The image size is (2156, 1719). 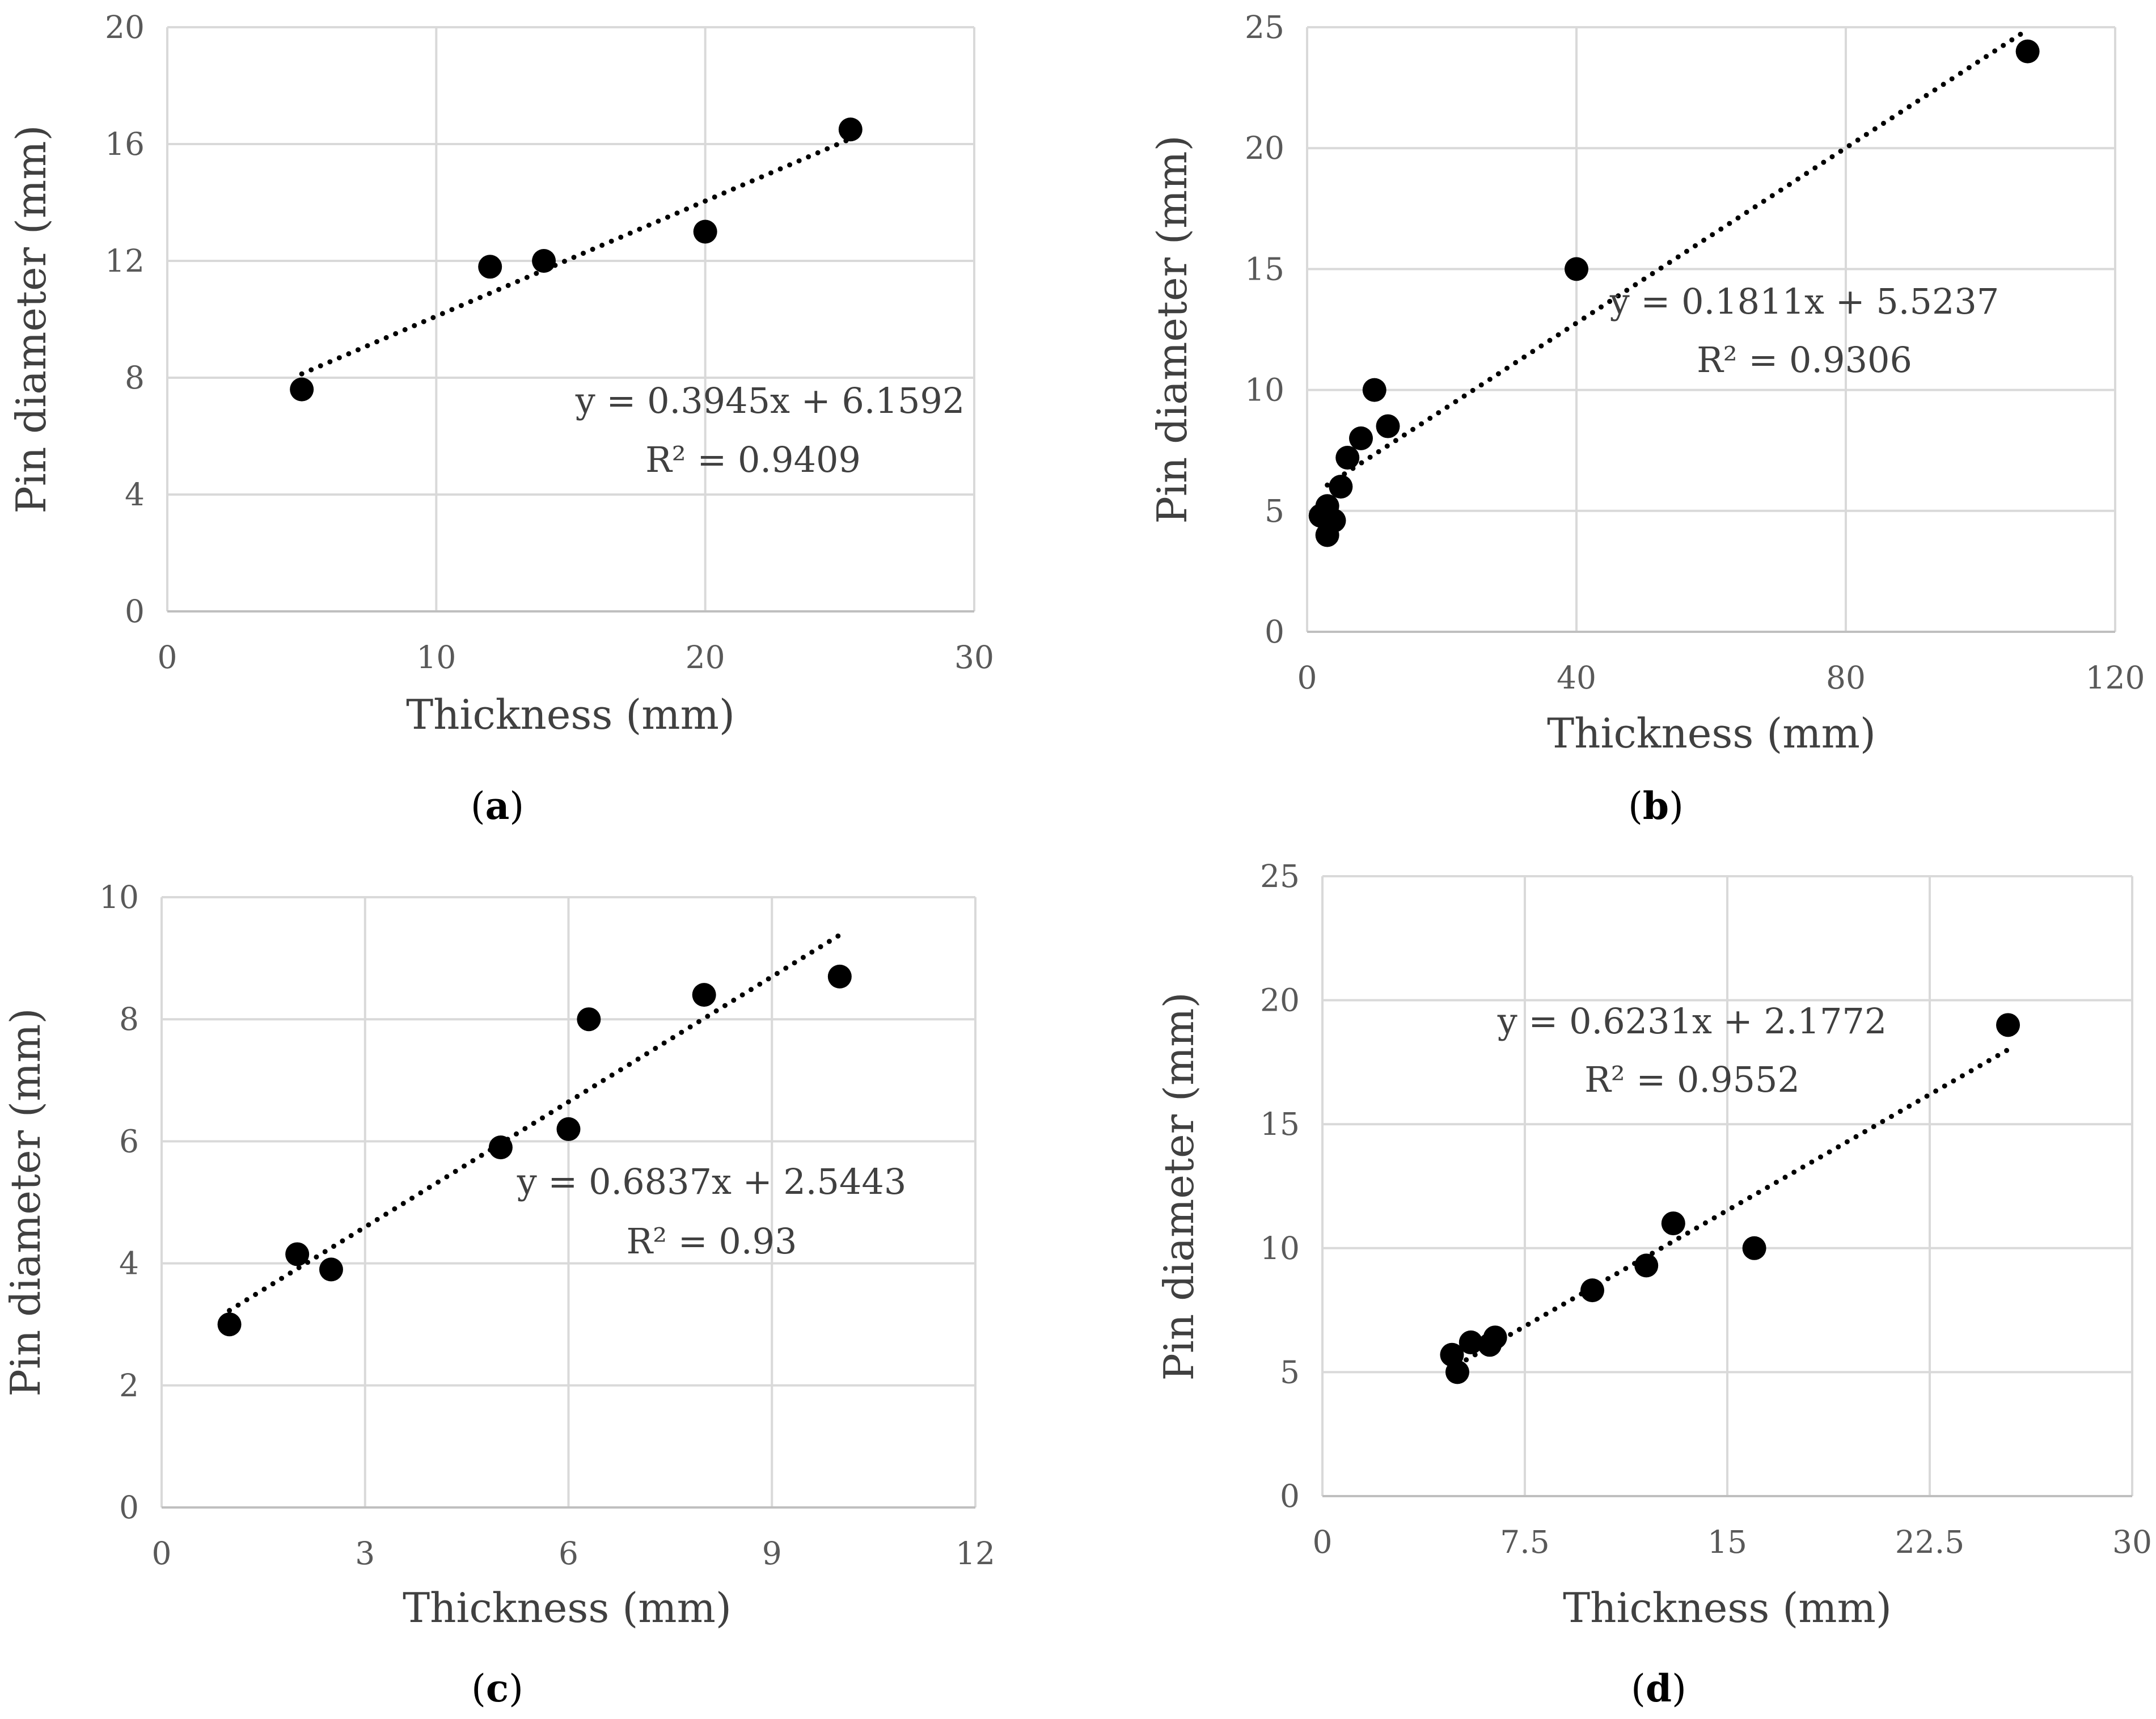 What do you see at coordinates (1658, 1688) in the screenshot?
I see `panel-label: (d)` at bounding box center [1658, 1688].